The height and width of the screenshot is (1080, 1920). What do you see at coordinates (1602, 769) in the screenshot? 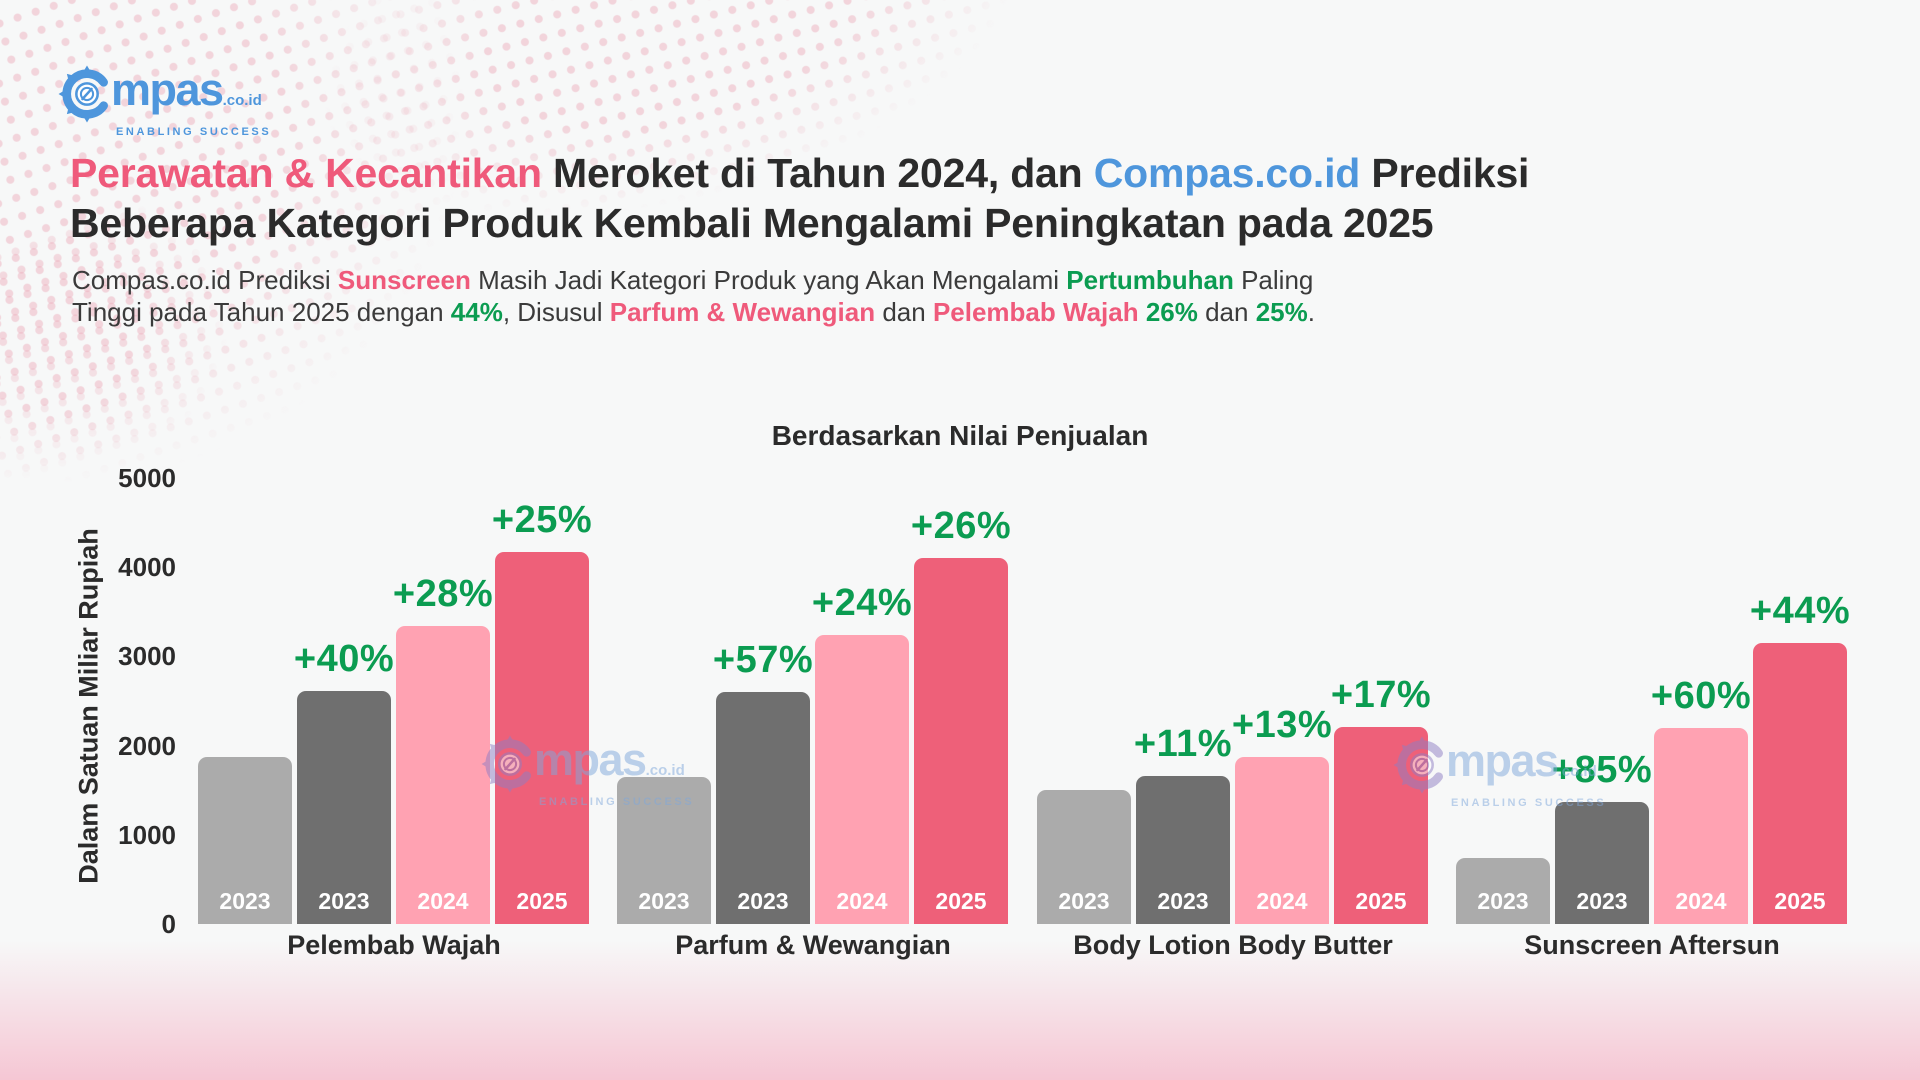
I see `growth-label: +85%` at bounding box center [1602, 769].